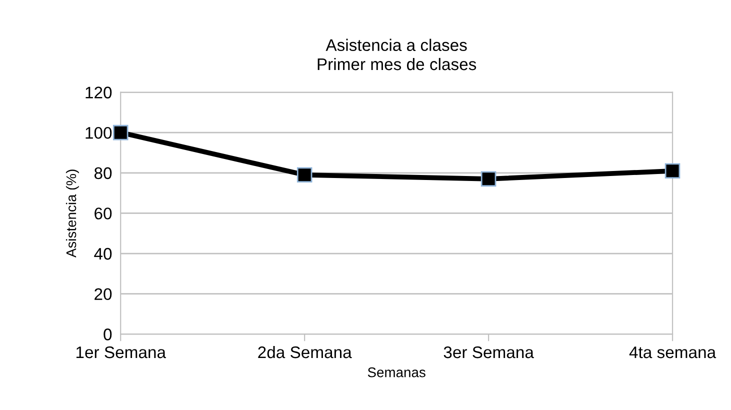 This screenshot has height=410, width=731. What do you see at coordinates (305, 352) in the screenshot?
I see `x-tick-label: 2da Semana` at bounding box center [305, 352].